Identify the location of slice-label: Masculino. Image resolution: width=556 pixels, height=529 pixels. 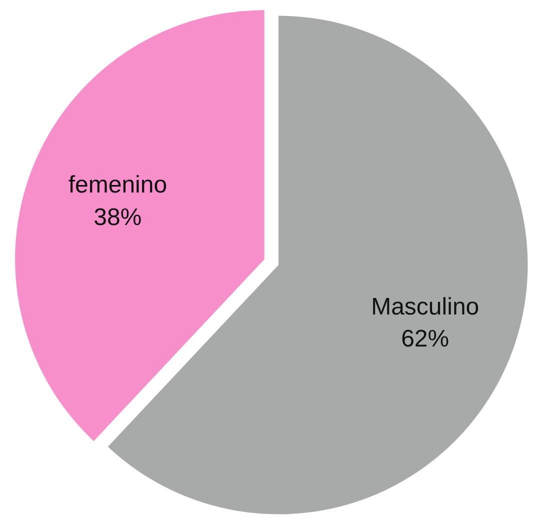
(425, 306).